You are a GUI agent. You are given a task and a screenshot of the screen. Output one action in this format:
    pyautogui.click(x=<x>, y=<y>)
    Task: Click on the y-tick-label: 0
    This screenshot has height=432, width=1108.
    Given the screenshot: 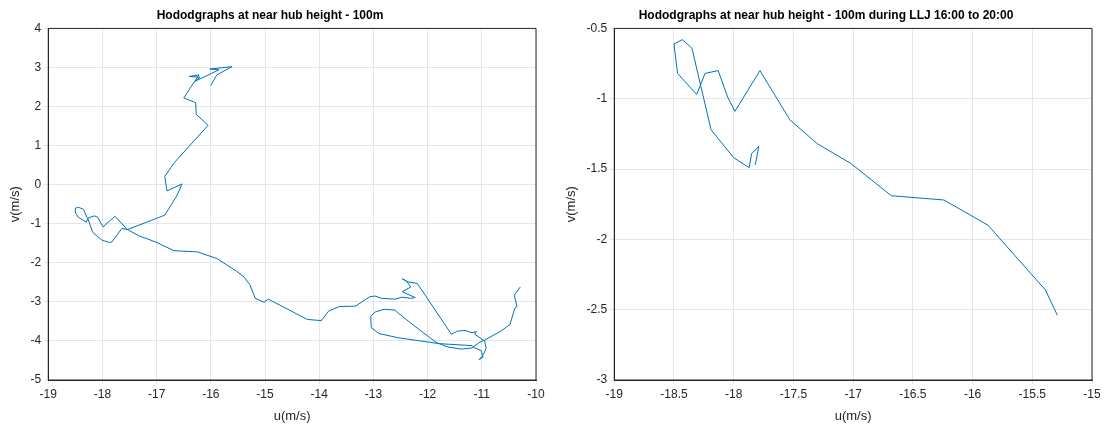 What is the action you would take?
    pyautogui.click(x=38, y=183)
    